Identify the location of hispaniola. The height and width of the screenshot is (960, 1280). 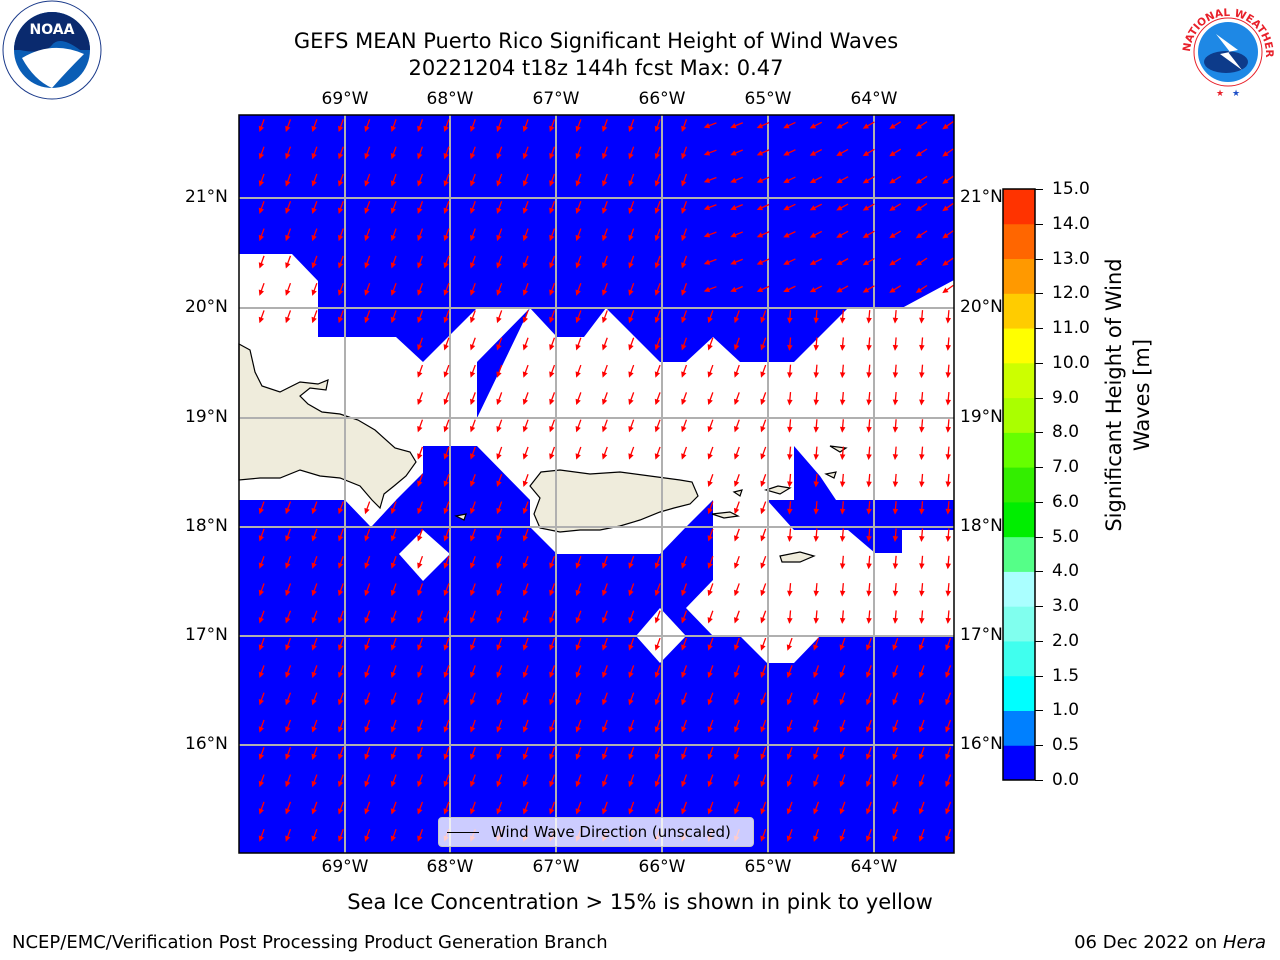
(327, 426).